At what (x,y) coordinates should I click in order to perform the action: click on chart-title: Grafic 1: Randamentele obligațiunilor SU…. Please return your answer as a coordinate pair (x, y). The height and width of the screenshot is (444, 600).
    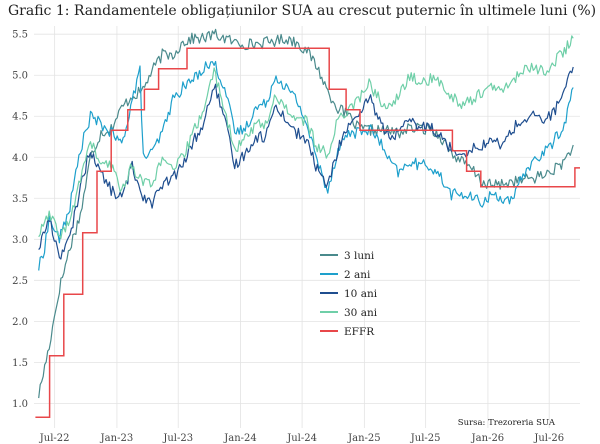
    Looking at the image, I should click on (302, 11).